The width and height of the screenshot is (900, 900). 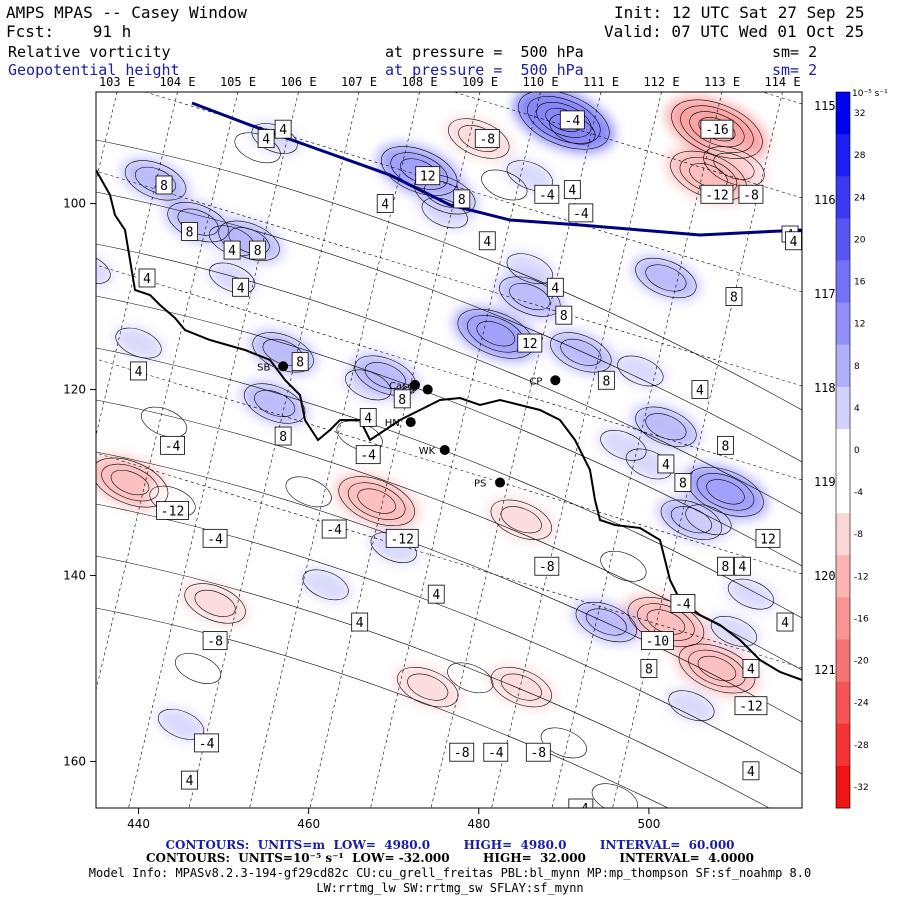 What do you see at coordinates (860, 283) in the screenshot?
I see `colorbar-tick-label: 16` at bounding box center [860, 283].